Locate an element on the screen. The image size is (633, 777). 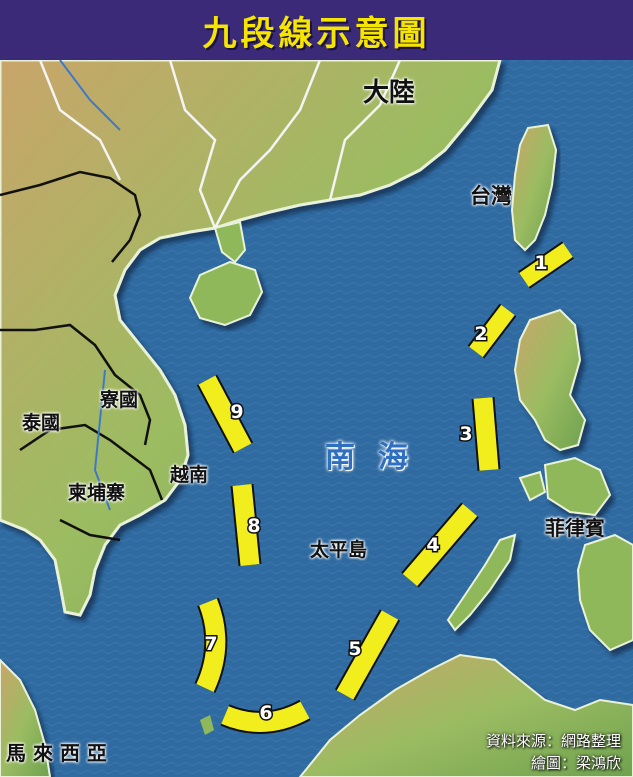
dash-number-7: 7 is located at coordinates (210, 644).